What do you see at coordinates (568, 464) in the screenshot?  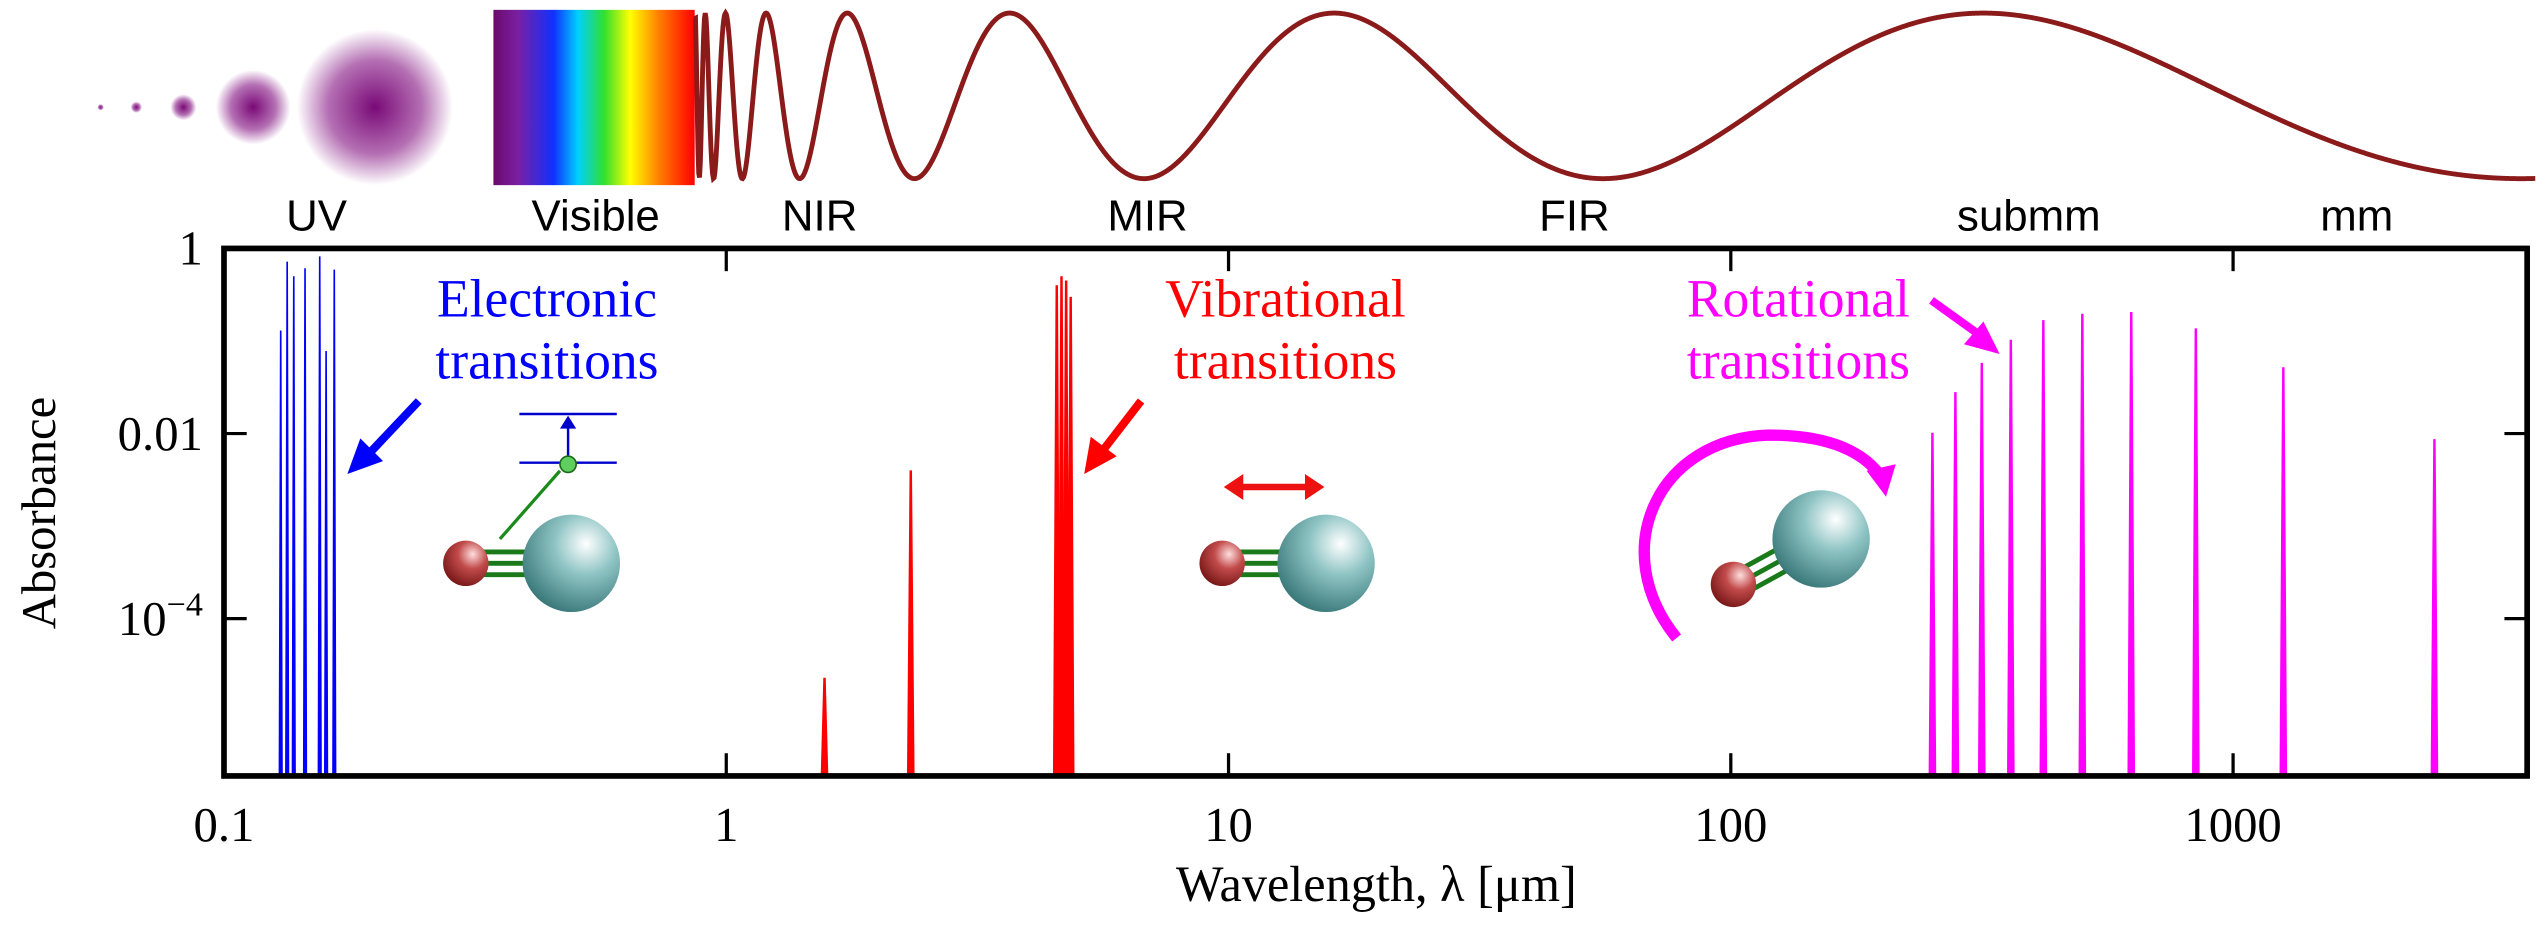 I see `electron` at bounding box center [568, 464].